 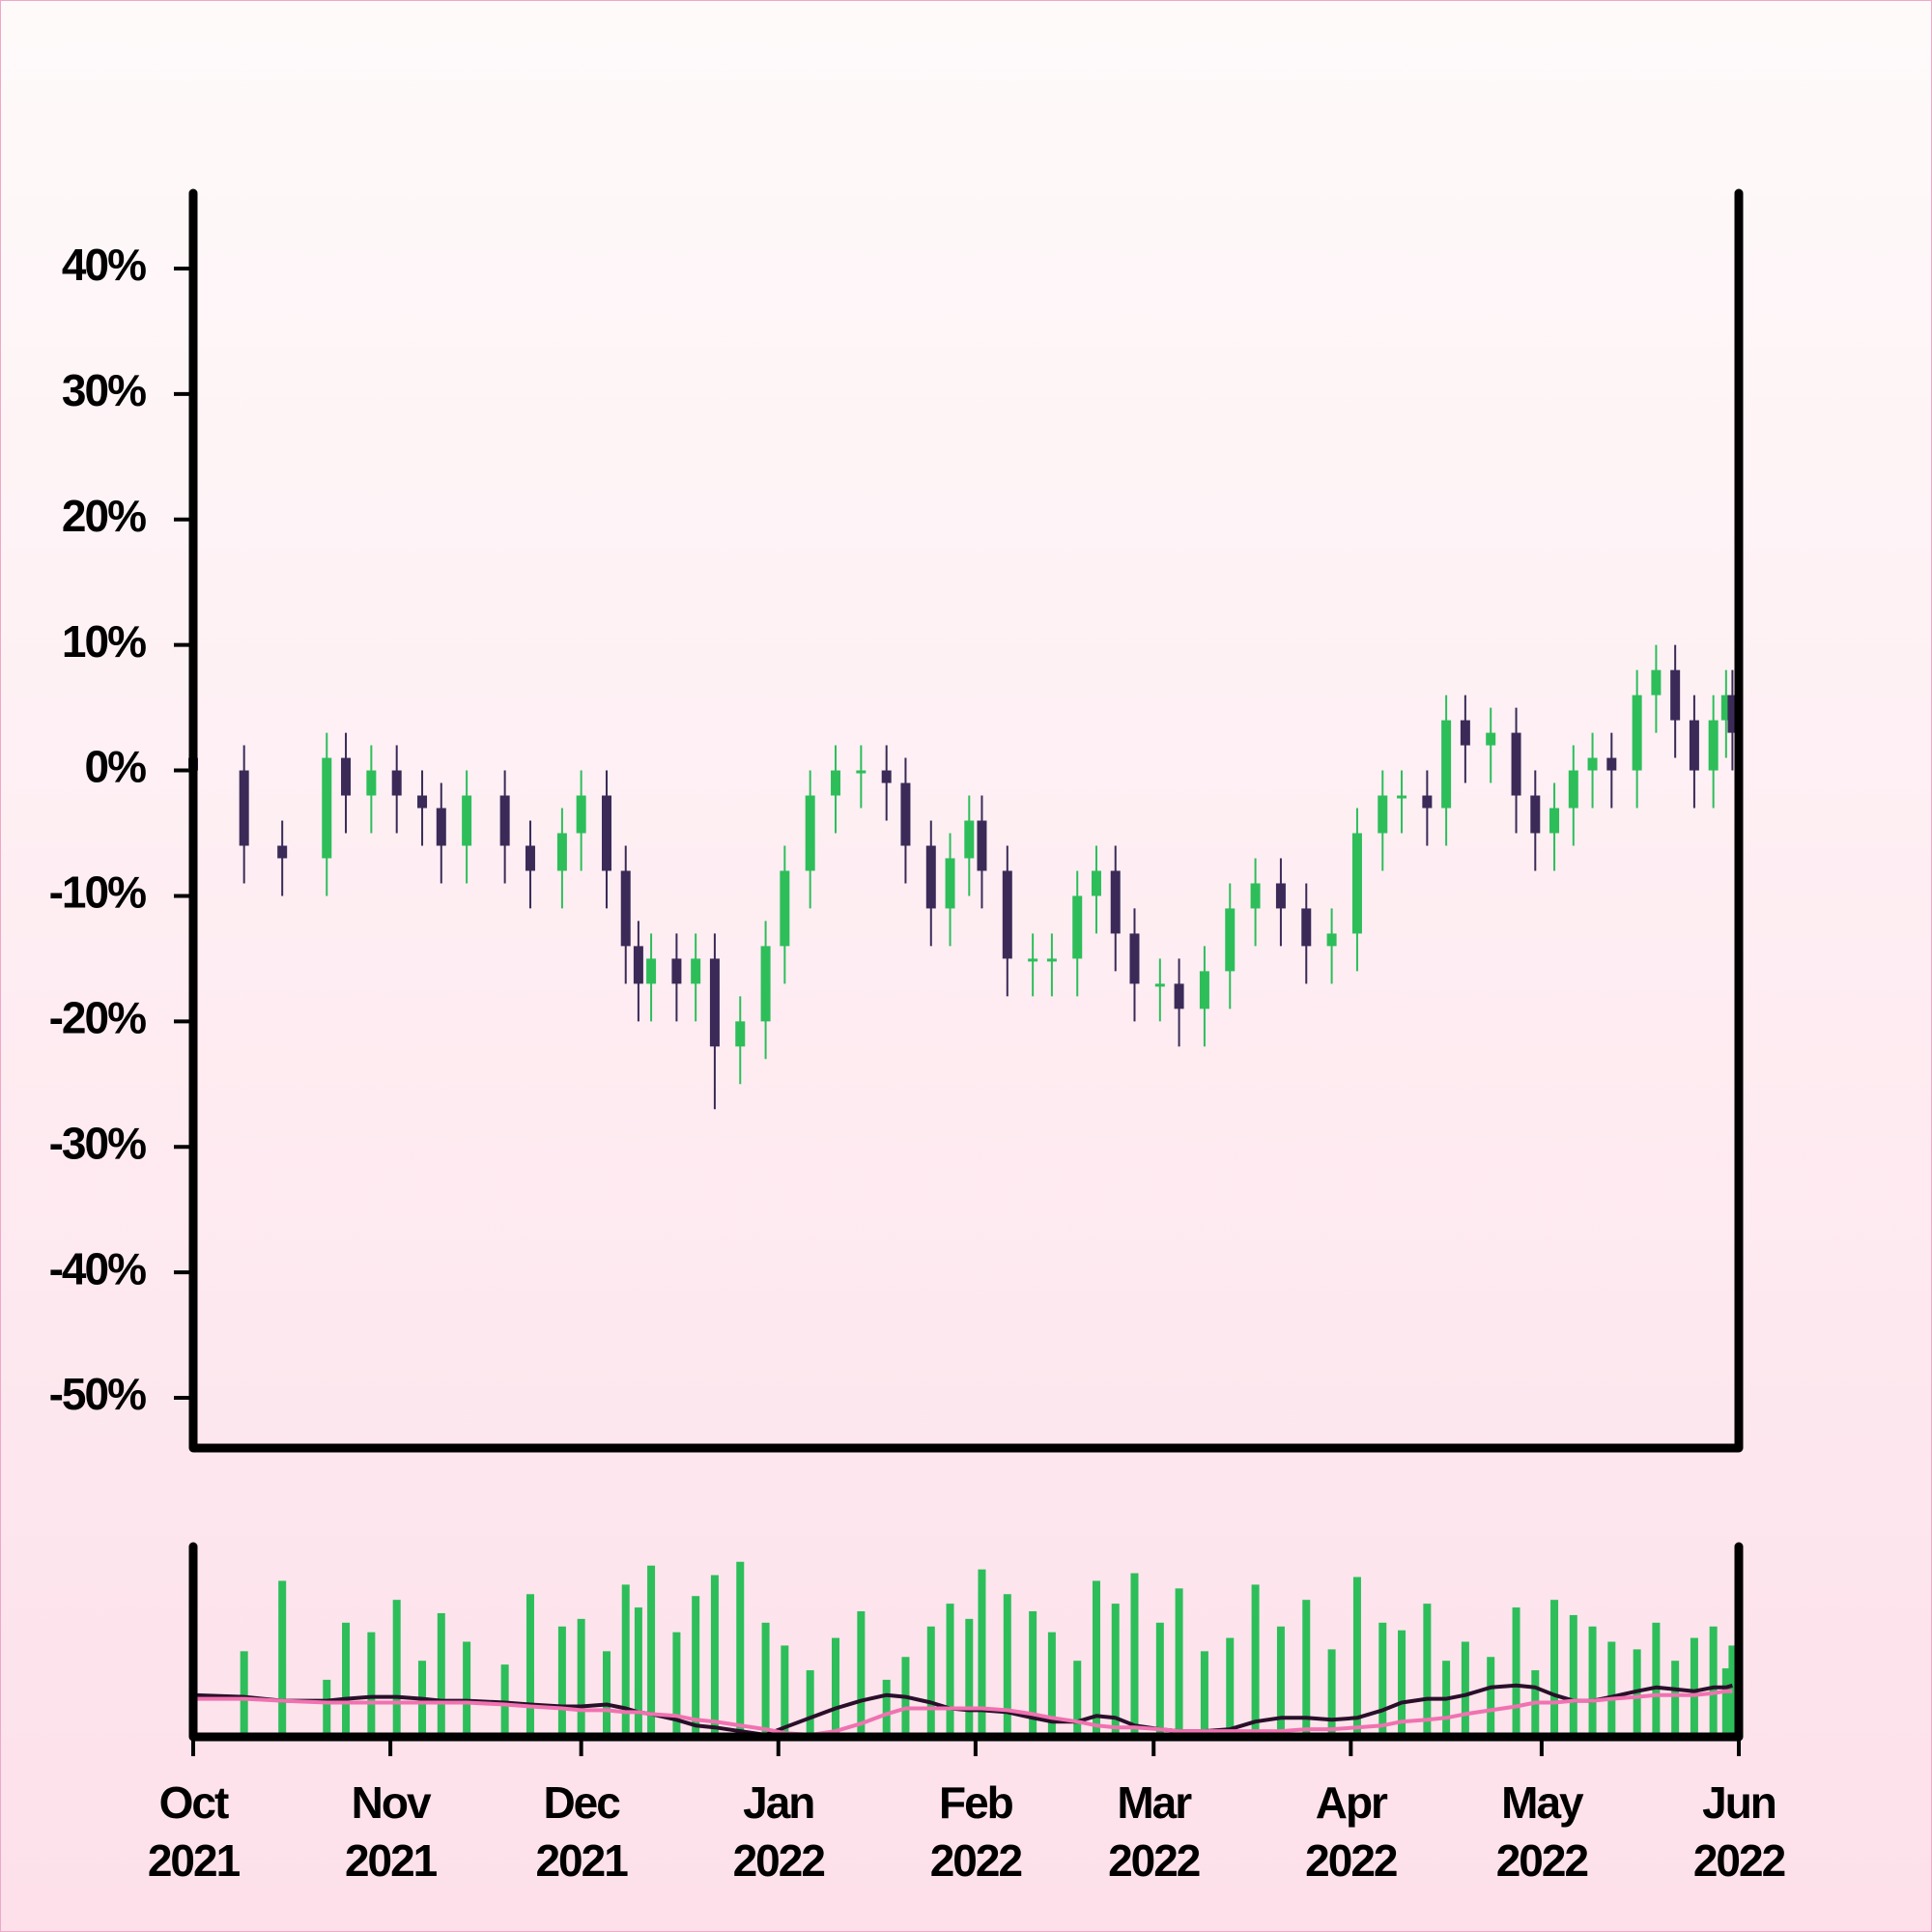 What do you see at coordinates (104, 390) in the screenshot?
I see `y-tick-label: 30%` at bounding box center [104, 390].